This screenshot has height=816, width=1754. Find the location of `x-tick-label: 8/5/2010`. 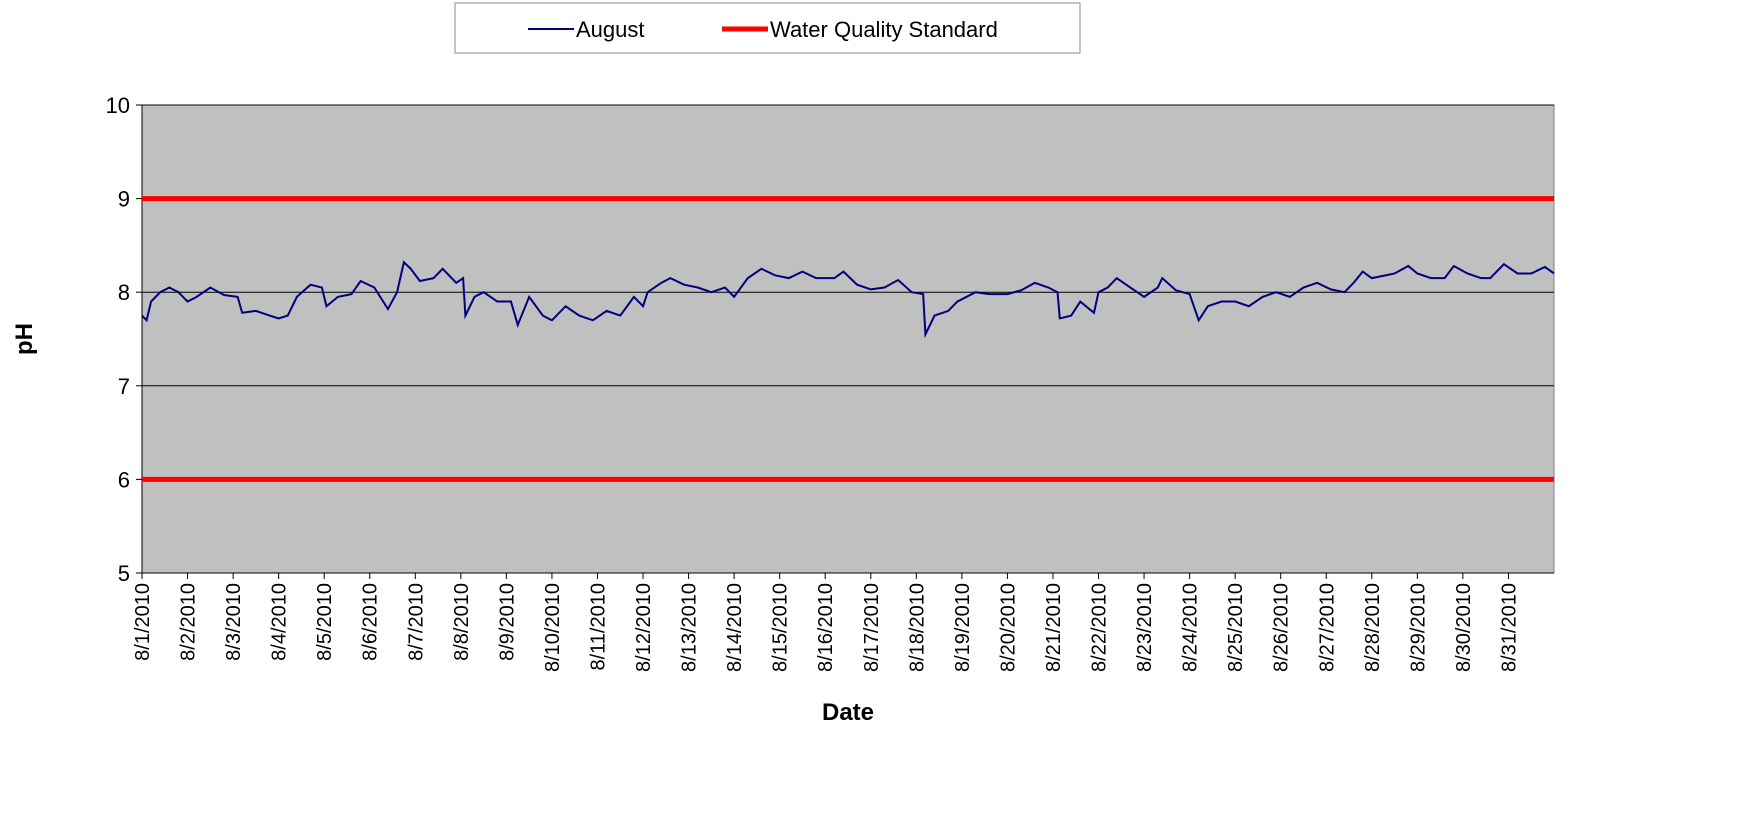

x-tick-label: 8/5/2010 is located at coordinates (325, 622).